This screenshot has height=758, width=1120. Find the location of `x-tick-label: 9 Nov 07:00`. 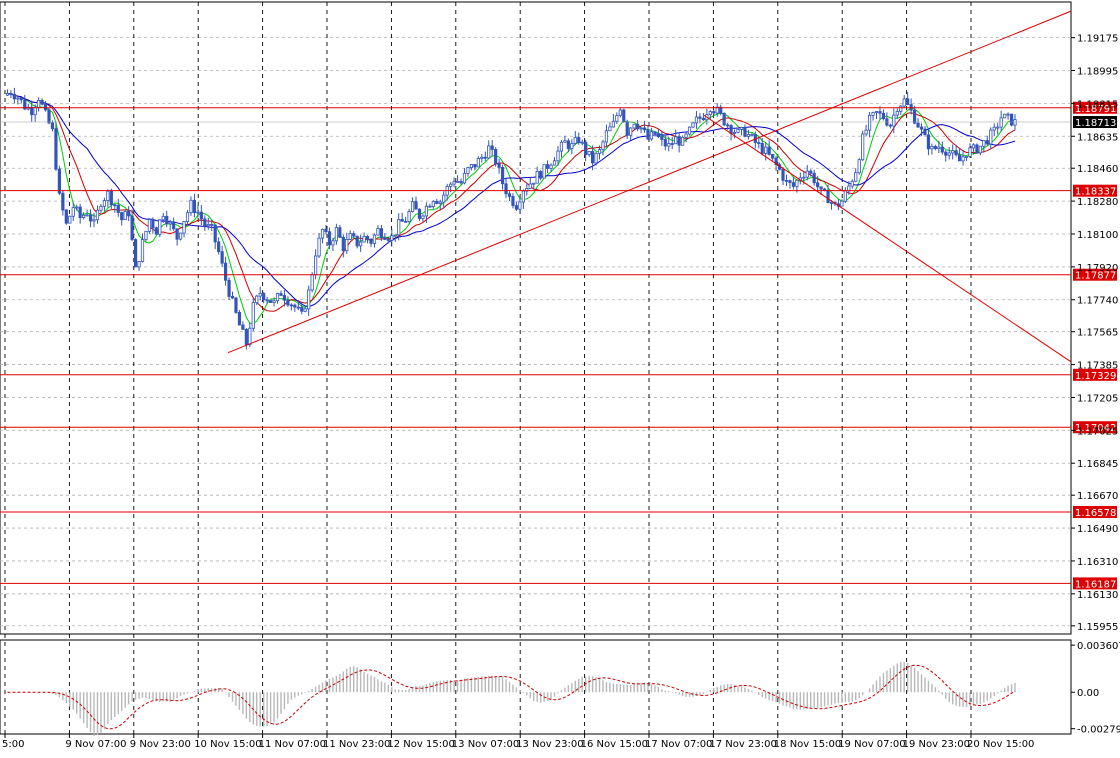

x-tick-label: 9 Nov 07:00 is located at coordinates (95, 744).